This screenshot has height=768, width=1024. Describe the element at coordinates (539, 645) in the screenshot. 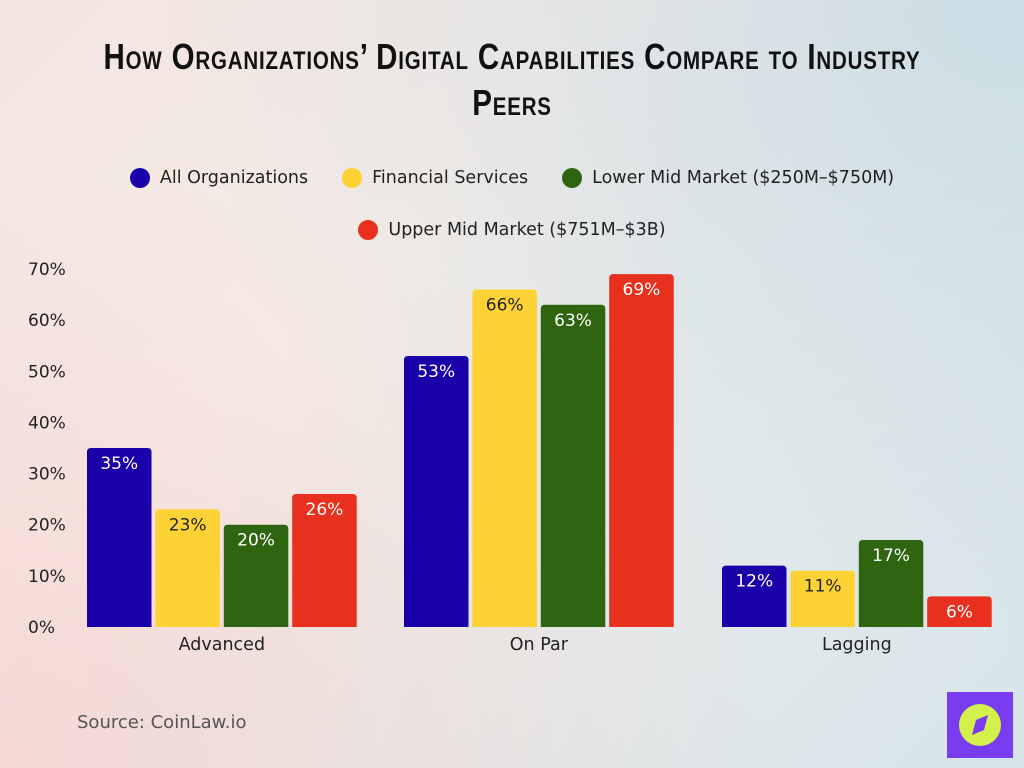

I see `x-tick-label: On Par` at that location.